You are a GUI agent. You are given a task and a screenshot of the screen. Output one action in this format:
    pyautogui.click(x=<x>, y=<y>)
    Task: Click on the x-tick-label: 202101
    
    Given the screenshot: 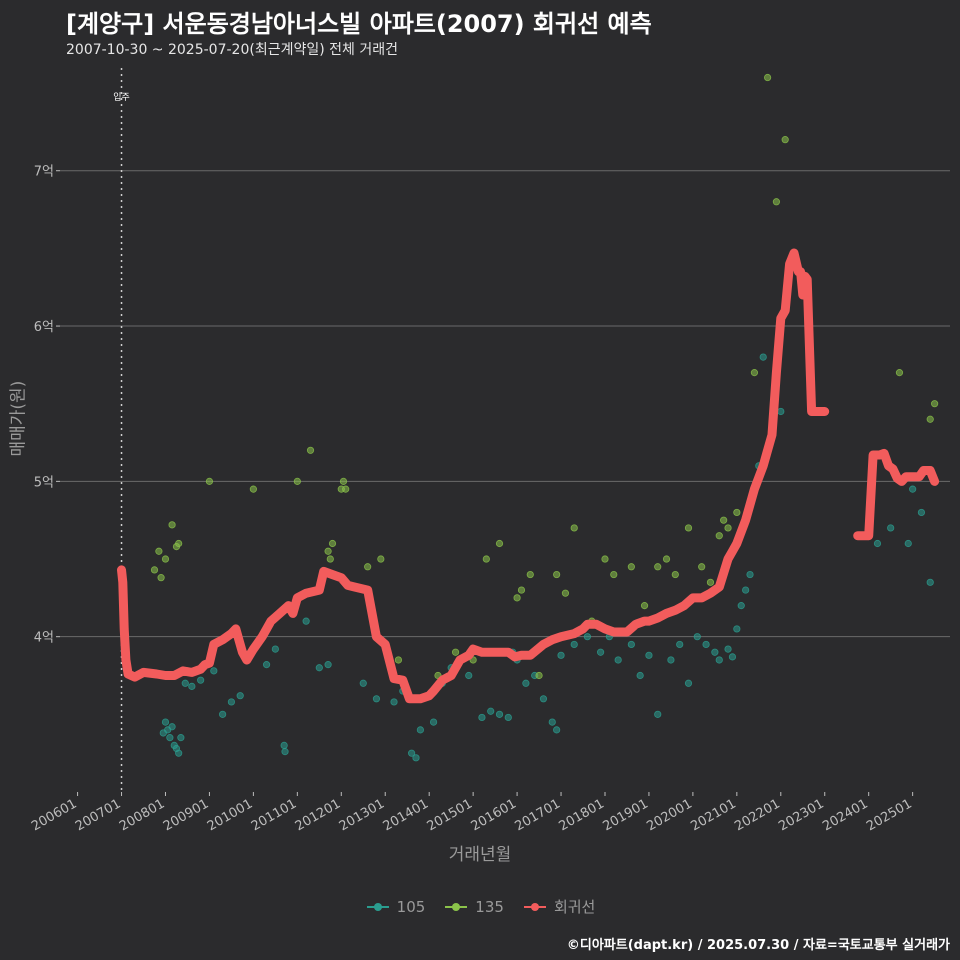 What is the action you would take?
    pyautogui.click(x=713, y=815)
    